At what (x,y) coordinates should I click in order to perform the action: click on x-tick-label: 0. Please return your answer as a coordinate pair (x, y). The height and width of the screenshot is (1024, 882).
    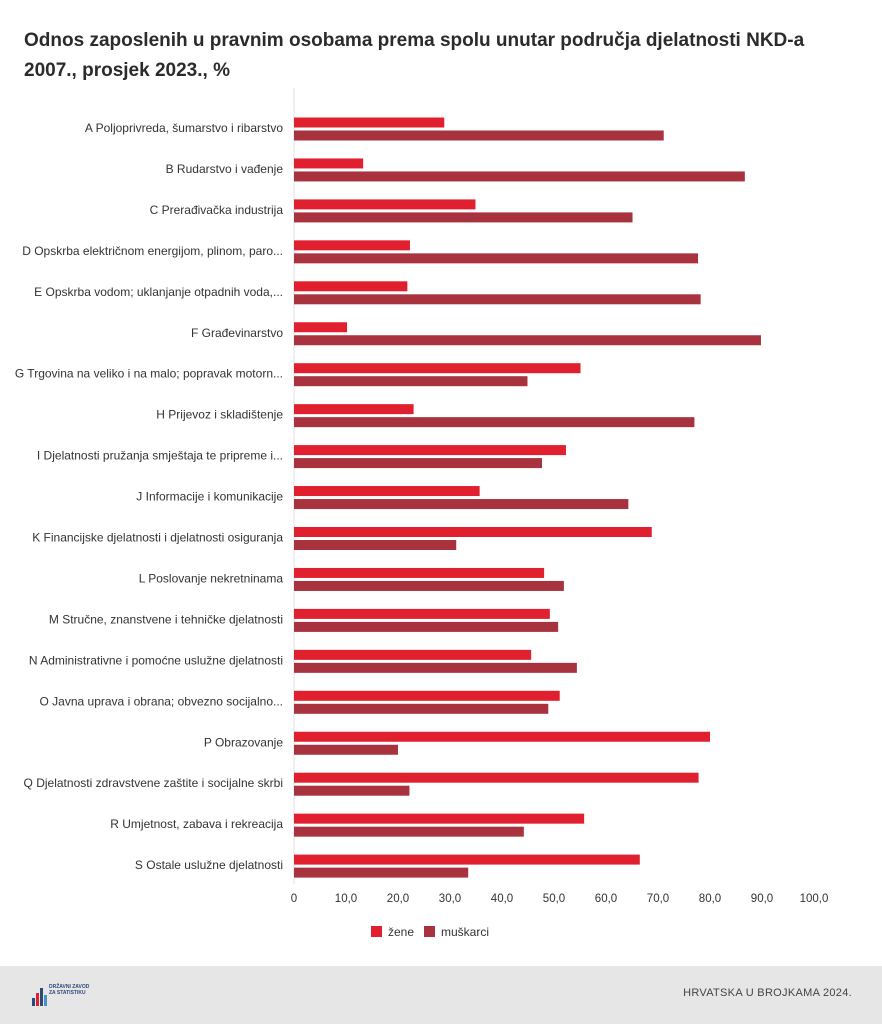
    Looking at the image, I should click on (294, 899).